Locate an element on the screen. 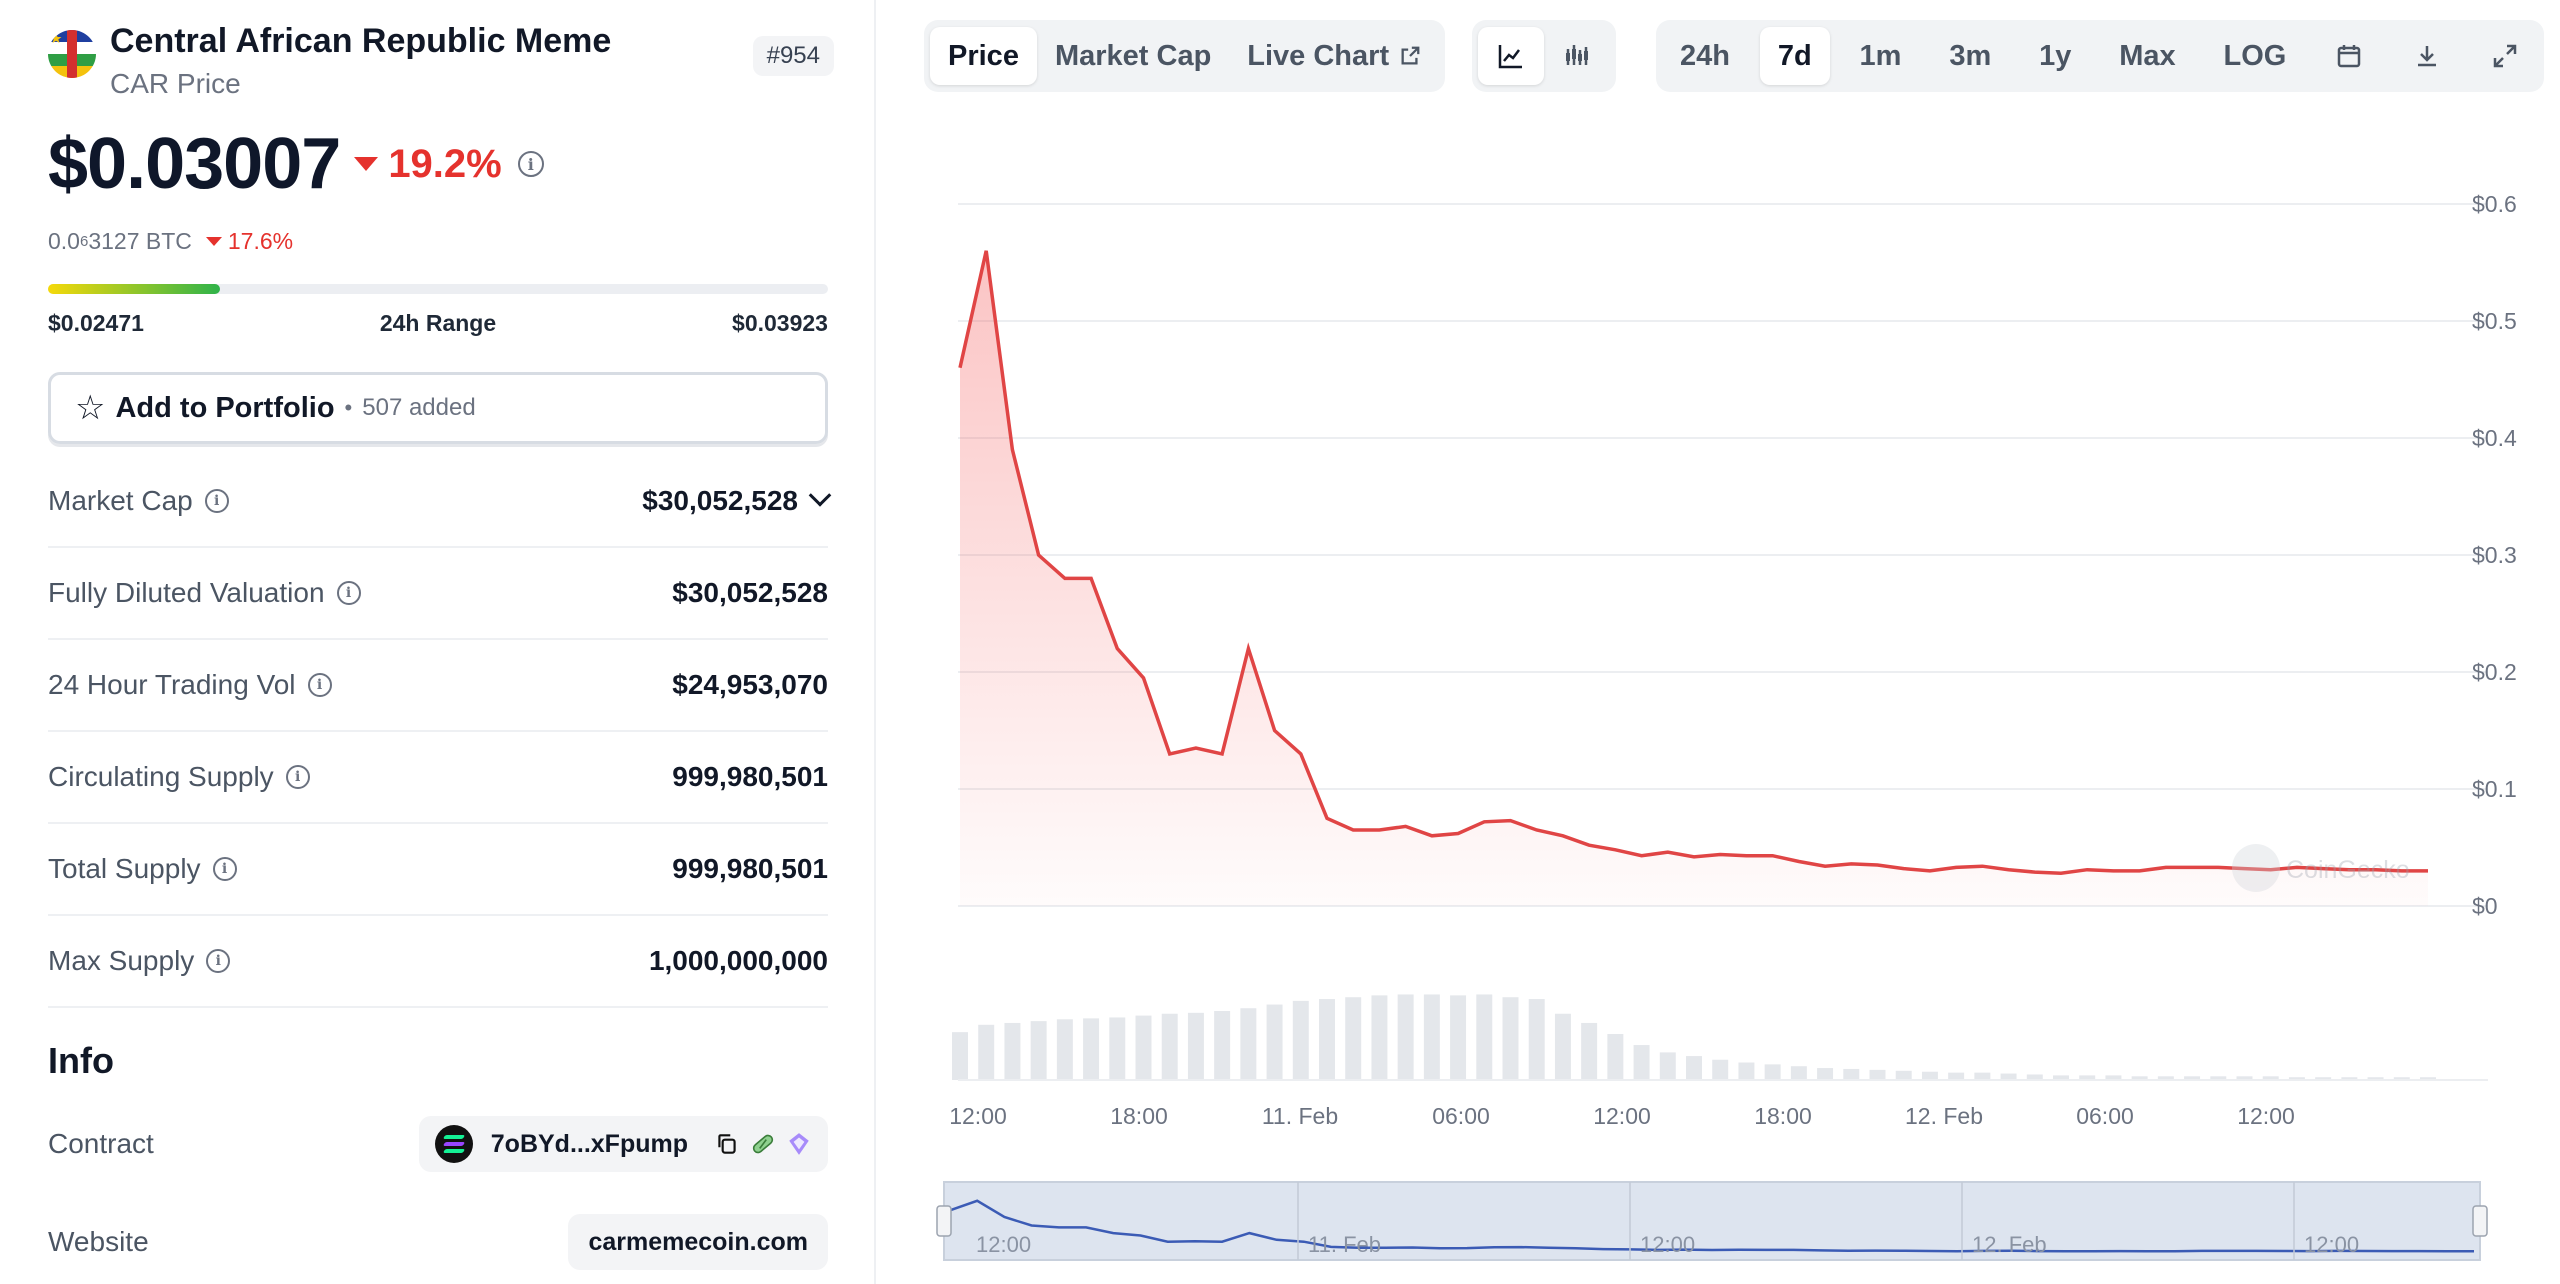 This screenshot has height=1284, width=2560. price-row: $0.03007 19.2% i is located at coordinates (296, 164).